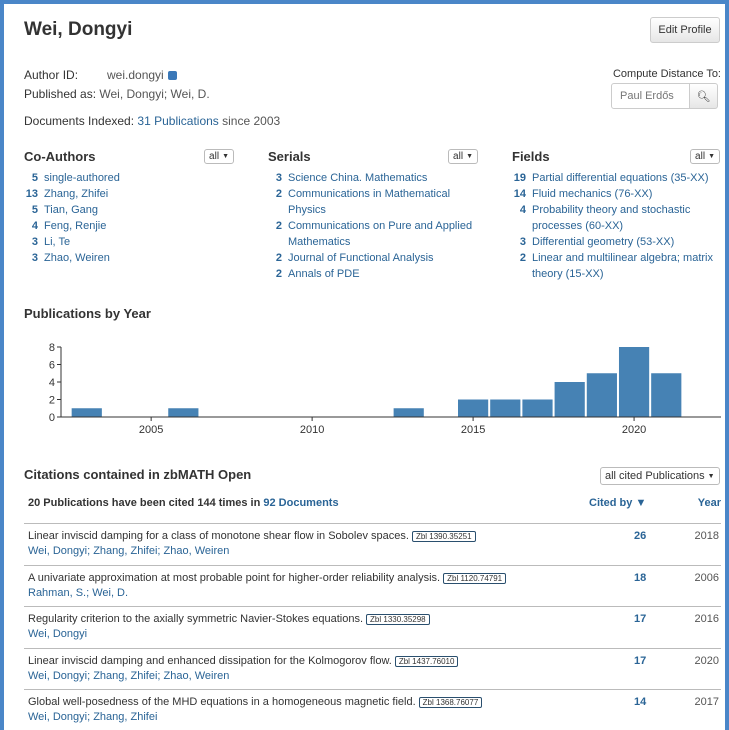 This screenshot has height=730, width=729. Describe the element at coordinates (78, 592) in the screenshot. I see `authors: Rahman, S.; Wei, D.` at that location.